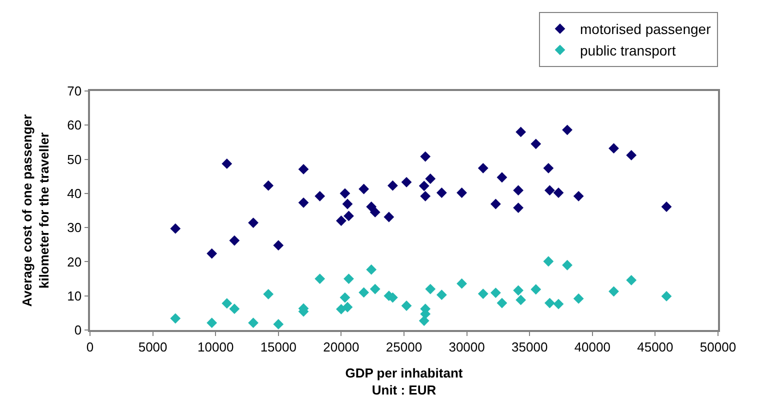  Describe the element at coordinates (216, 346) in the screenshot. I see `x-tick-label: 10000` at that location.